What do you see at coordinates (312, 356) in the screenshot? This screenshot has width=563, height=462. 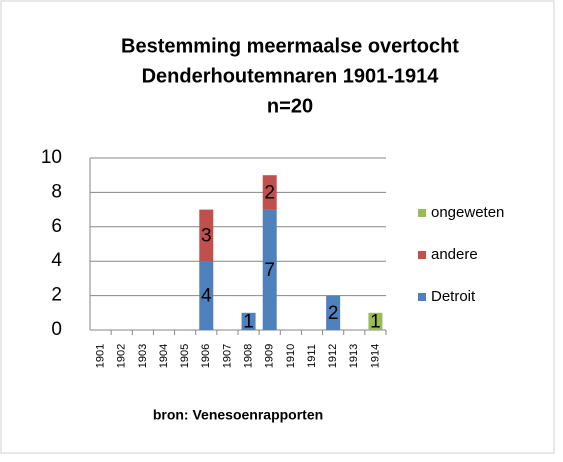 I see `x-tick-label: 1911` at bounding box center [312, 356].